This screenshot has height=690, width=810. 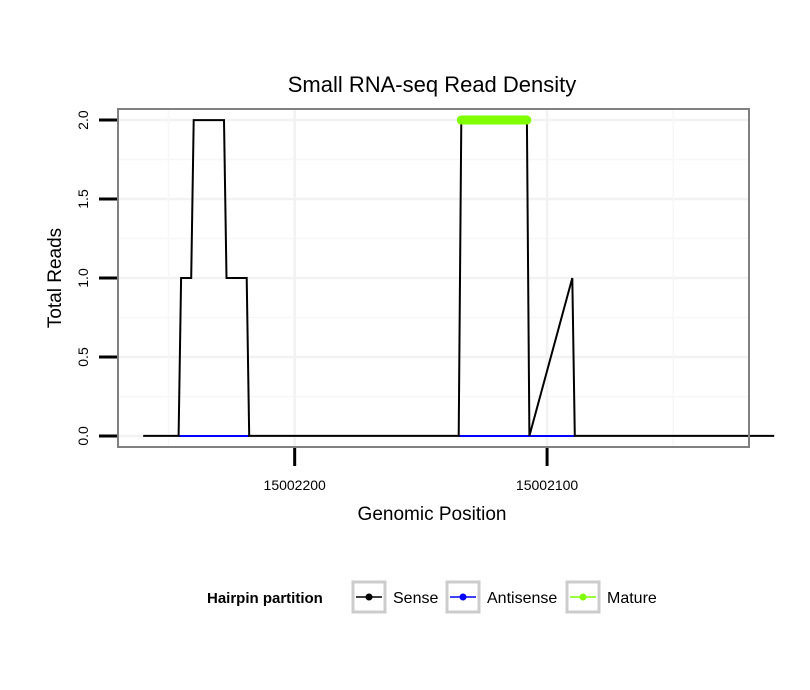 What do you see at coordinates (522, 598) in the screenshot?
I see `legend-label-antisense: Antisense` at bounding box center [522, 598].